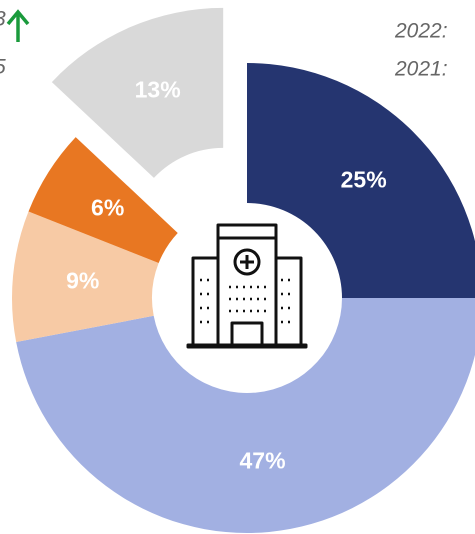 Image resolution: width=475 pixels, height=534 pixels. What do you see at coordinates (364, 179) in the screenshot?
I see `slice-label: 25%` at bounding box center [364, 179].